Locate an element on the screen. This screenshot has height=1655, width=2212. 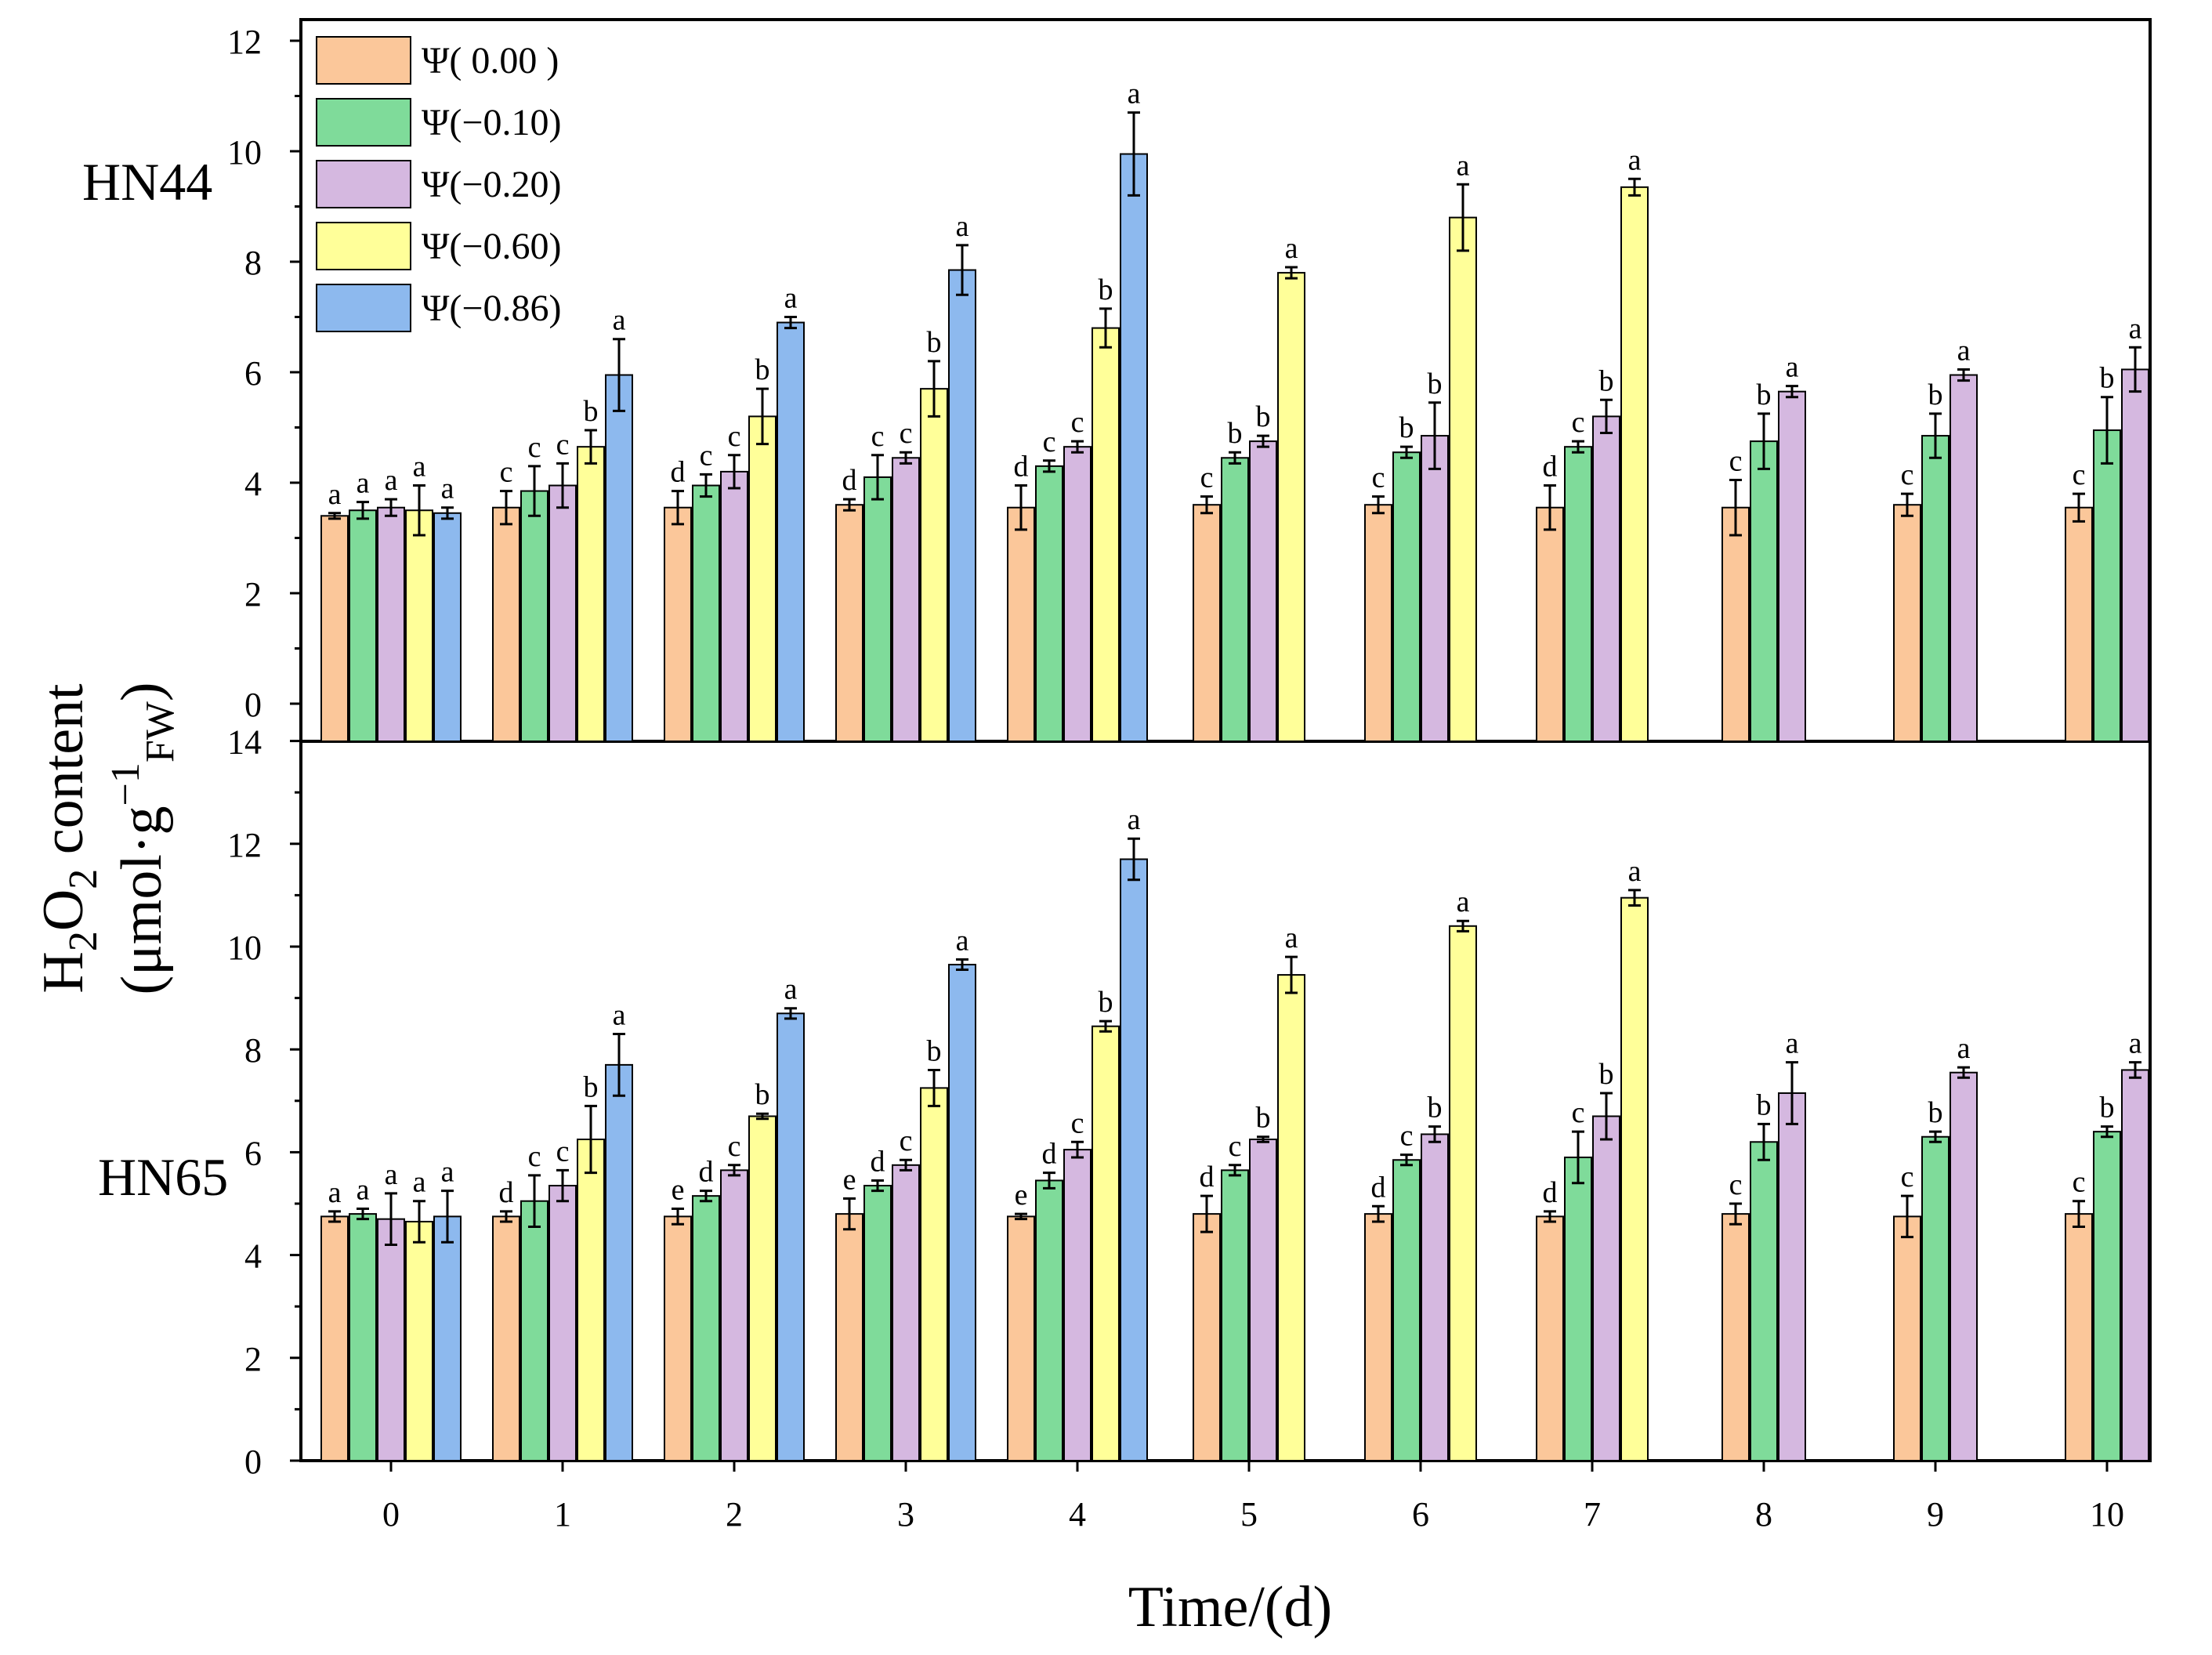
bar-hn44-s3-d3 is located at coordinates (934, 565).